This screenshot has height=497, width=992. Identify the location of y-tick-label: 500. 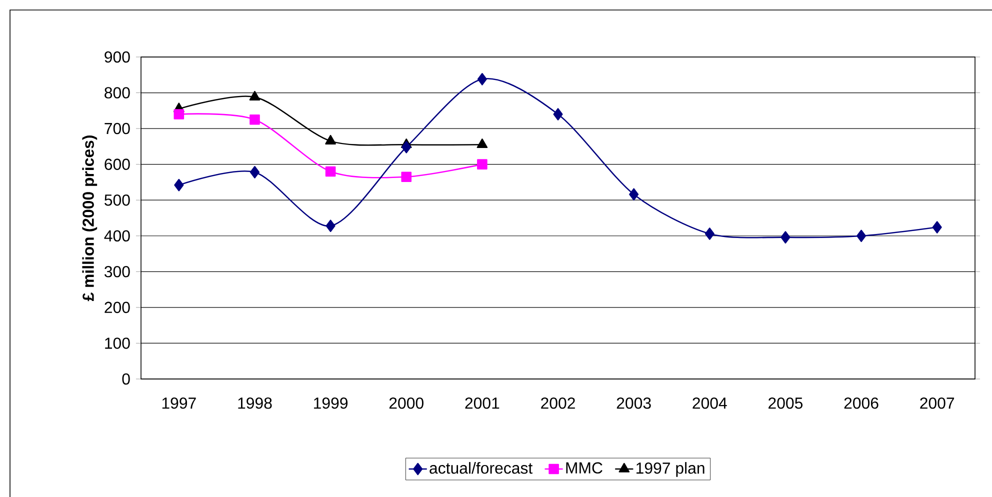
(117, 200).